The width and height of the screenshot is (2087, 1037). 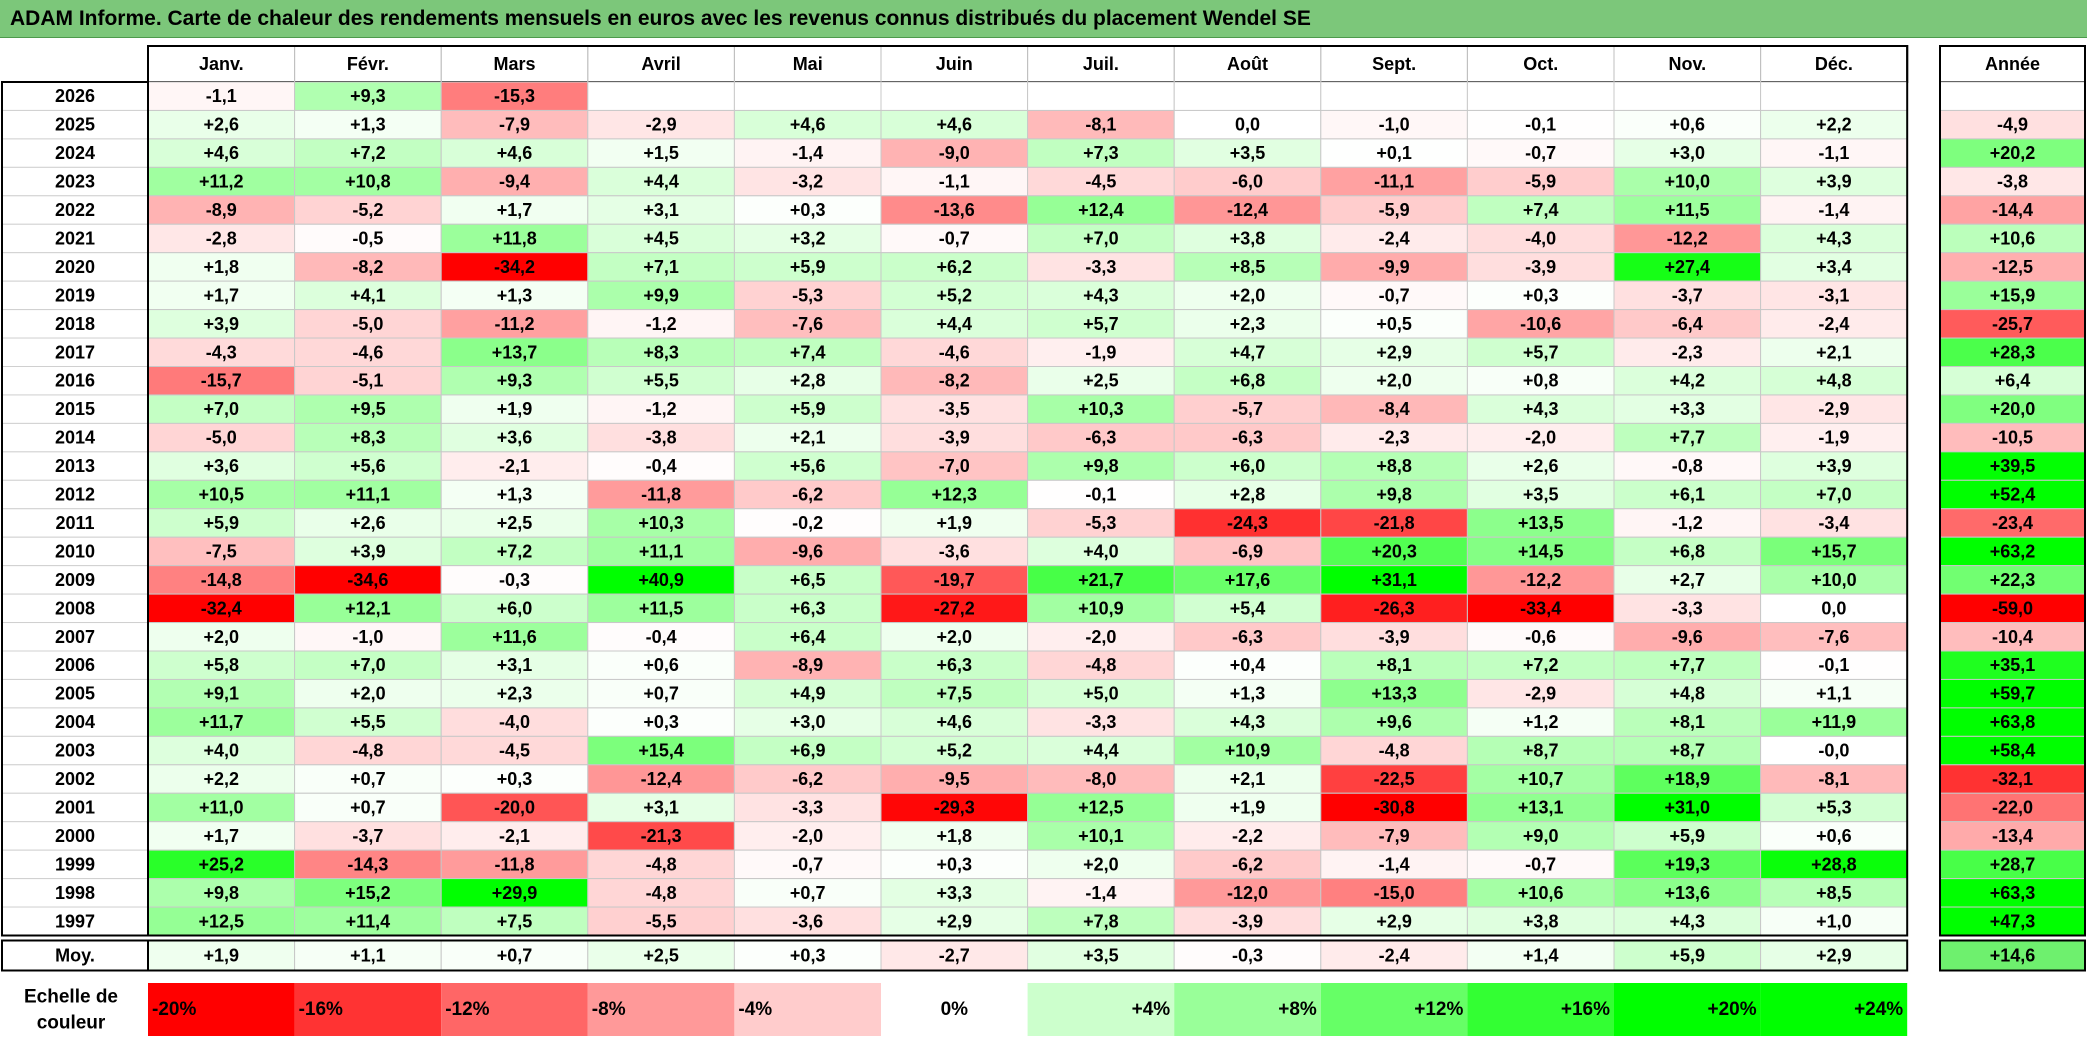 What do you see at coordinates (1394, 836) in the screenshot?
I see `cell-value: -7,9` at bounding box center [1394, 836].